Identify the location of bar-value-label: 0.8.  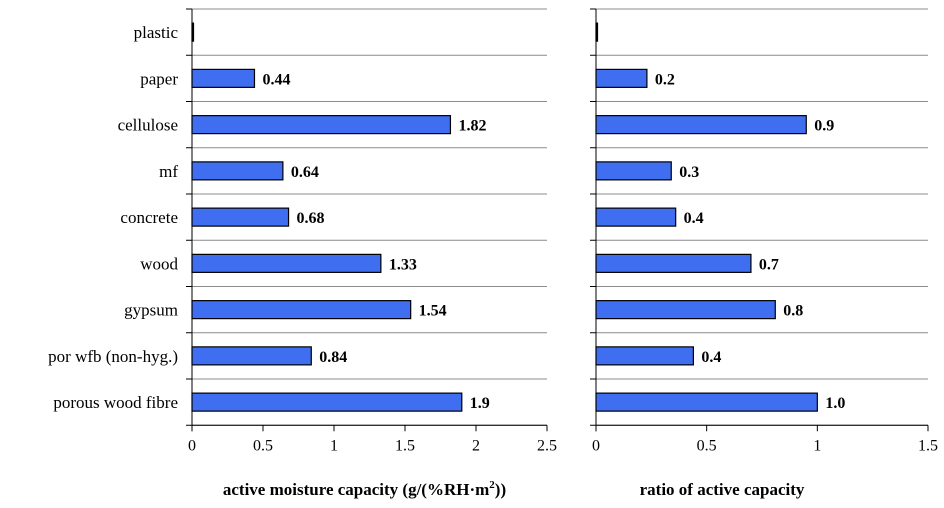
(793, 311).